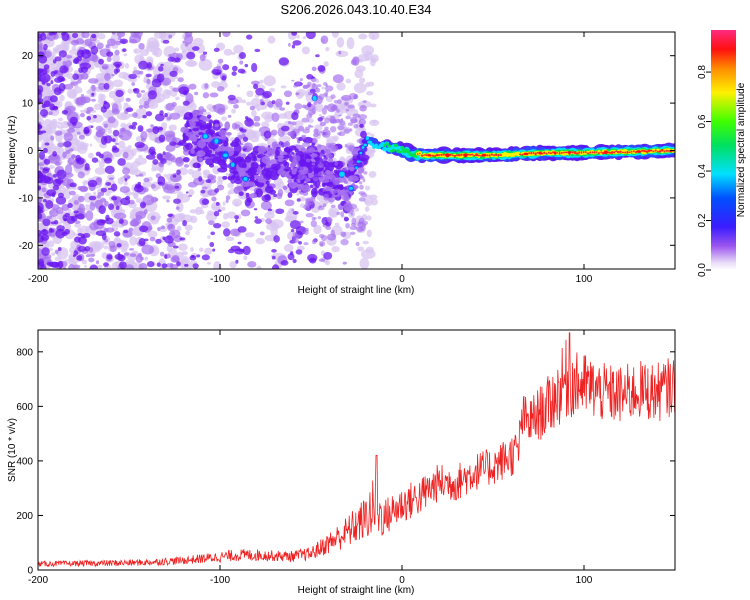  Describe the element at coordinates (702, 72) in the screenshot. I see `colorbar-tick-label: 0.8` at that location.